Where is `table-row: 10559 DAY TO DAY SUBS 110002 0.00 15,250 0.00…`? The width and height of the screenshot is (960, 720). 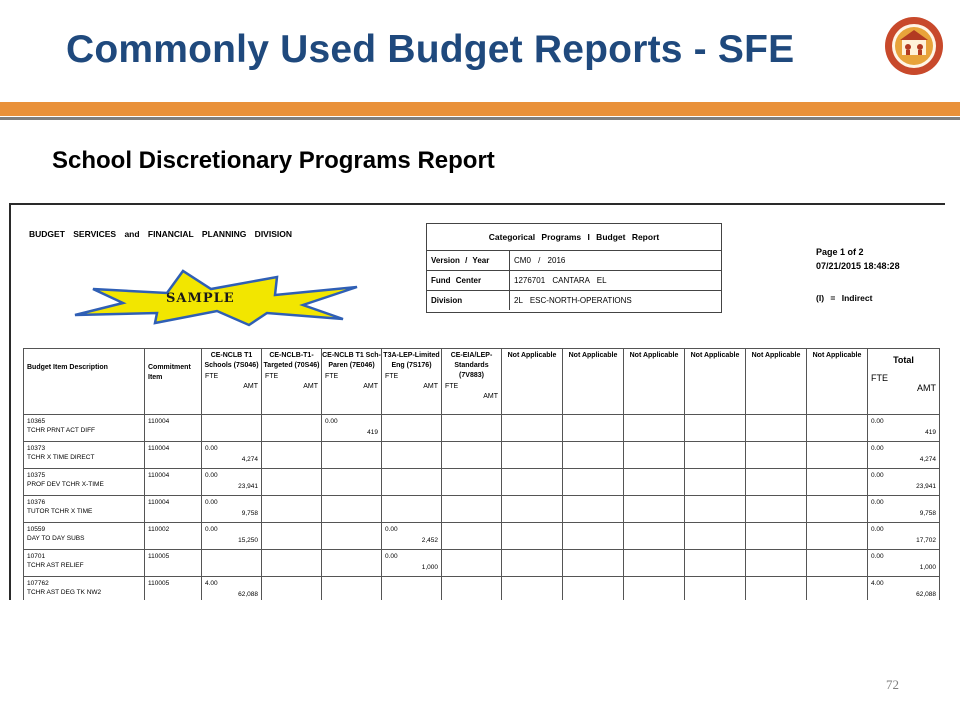 table-row: 10559 DAY TO DAY SUBS 110002 0.00 15,250 0.00… is located at coordinates (481, 536).